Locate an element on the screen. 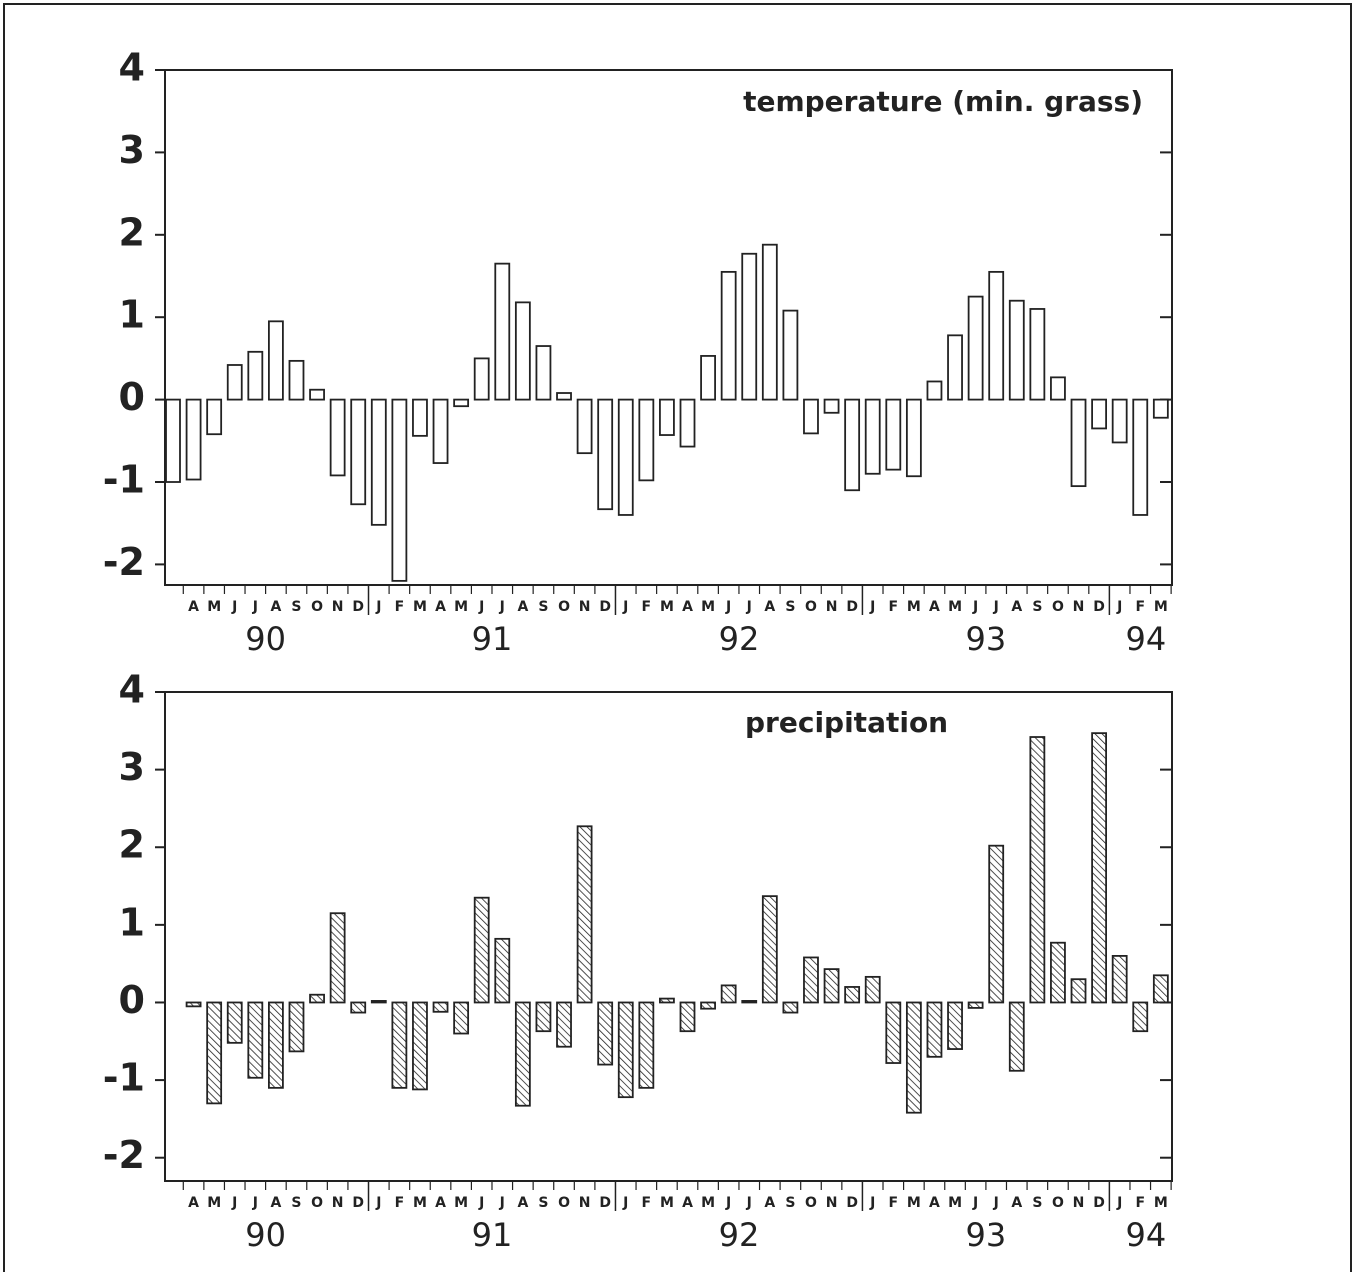 The image size is (1356, 1272). annotation: precipitation is located at coordinates (846, 722).